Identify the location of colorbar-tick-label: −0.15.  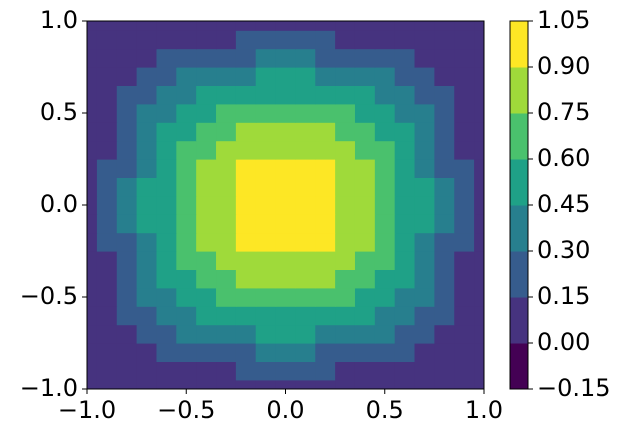
(574, 388).